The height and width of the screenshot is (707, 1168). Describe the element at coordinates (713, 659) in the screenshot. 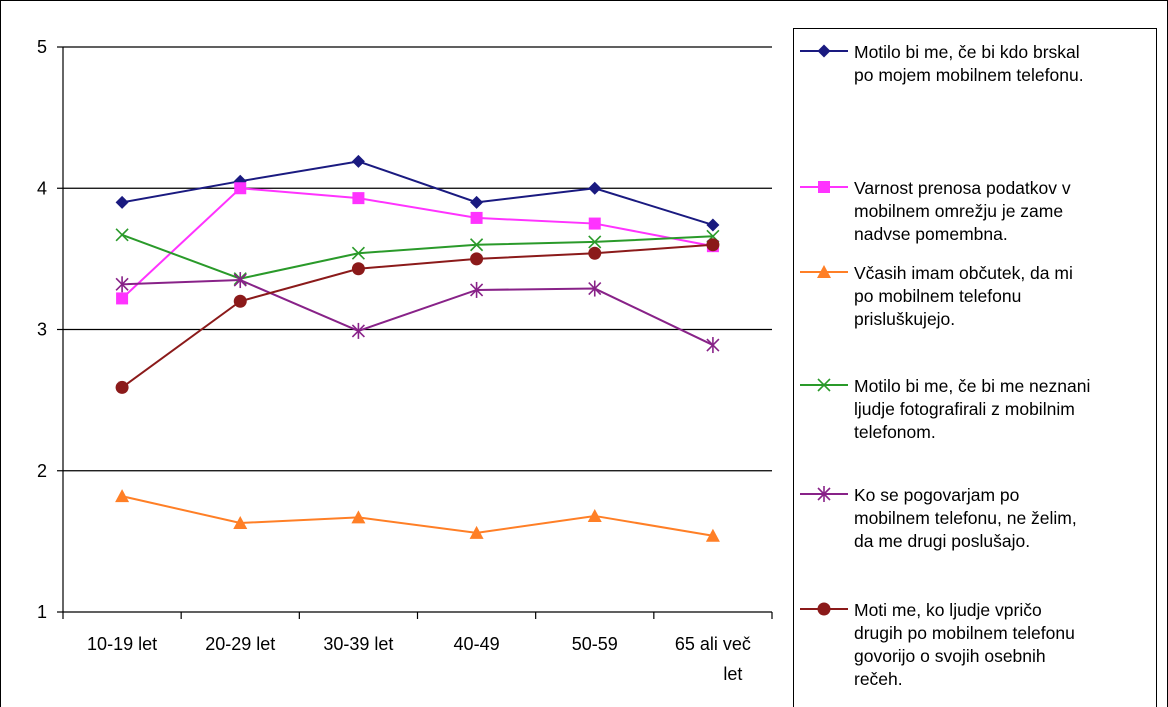

I see `x-tick-label: 65 ali več let` at that location.